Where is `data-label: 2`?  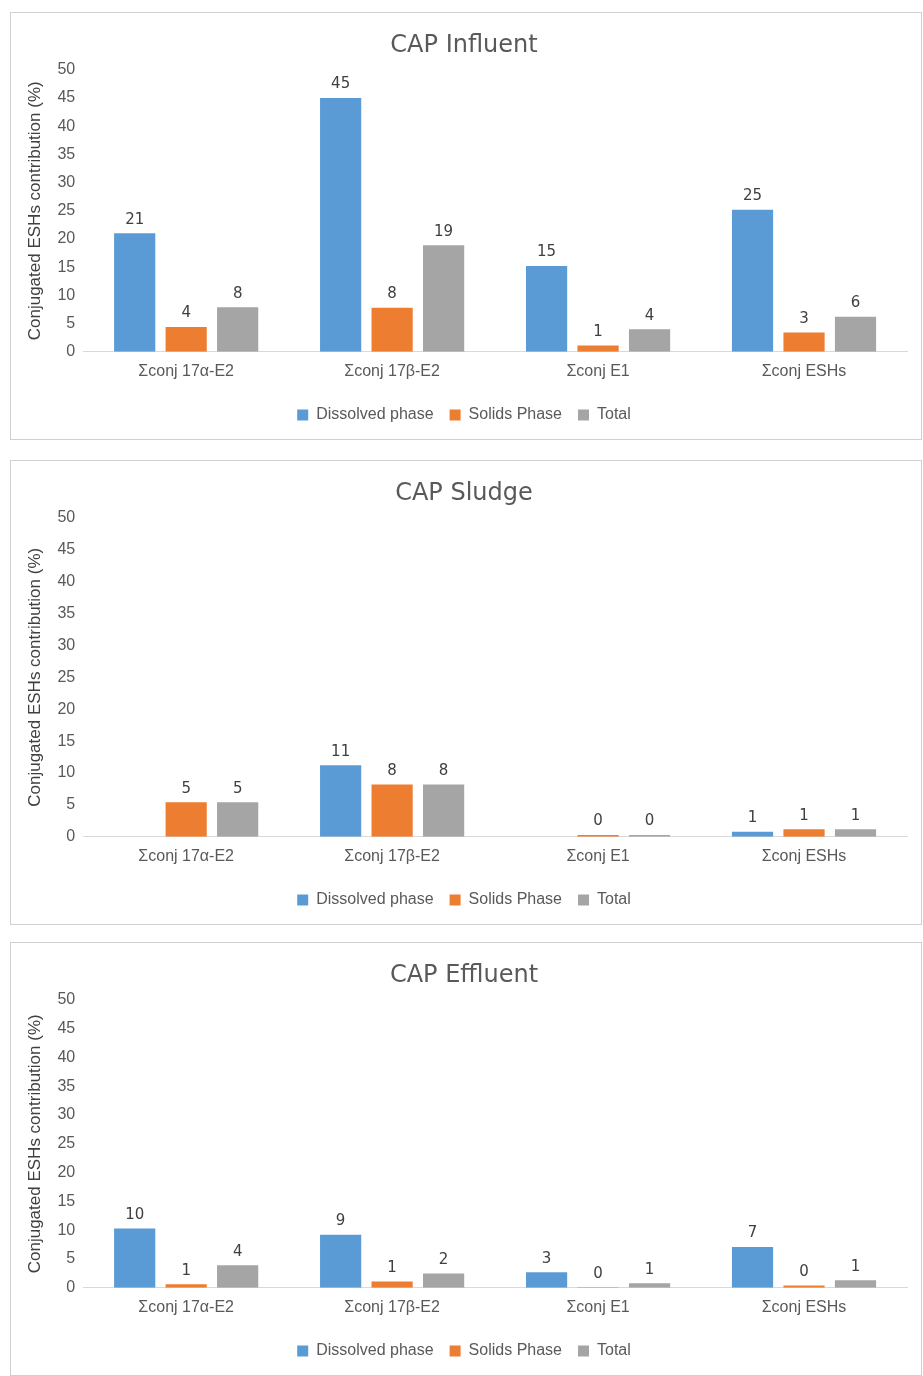 data-label: 2 is located at coordinates (443, 1258).